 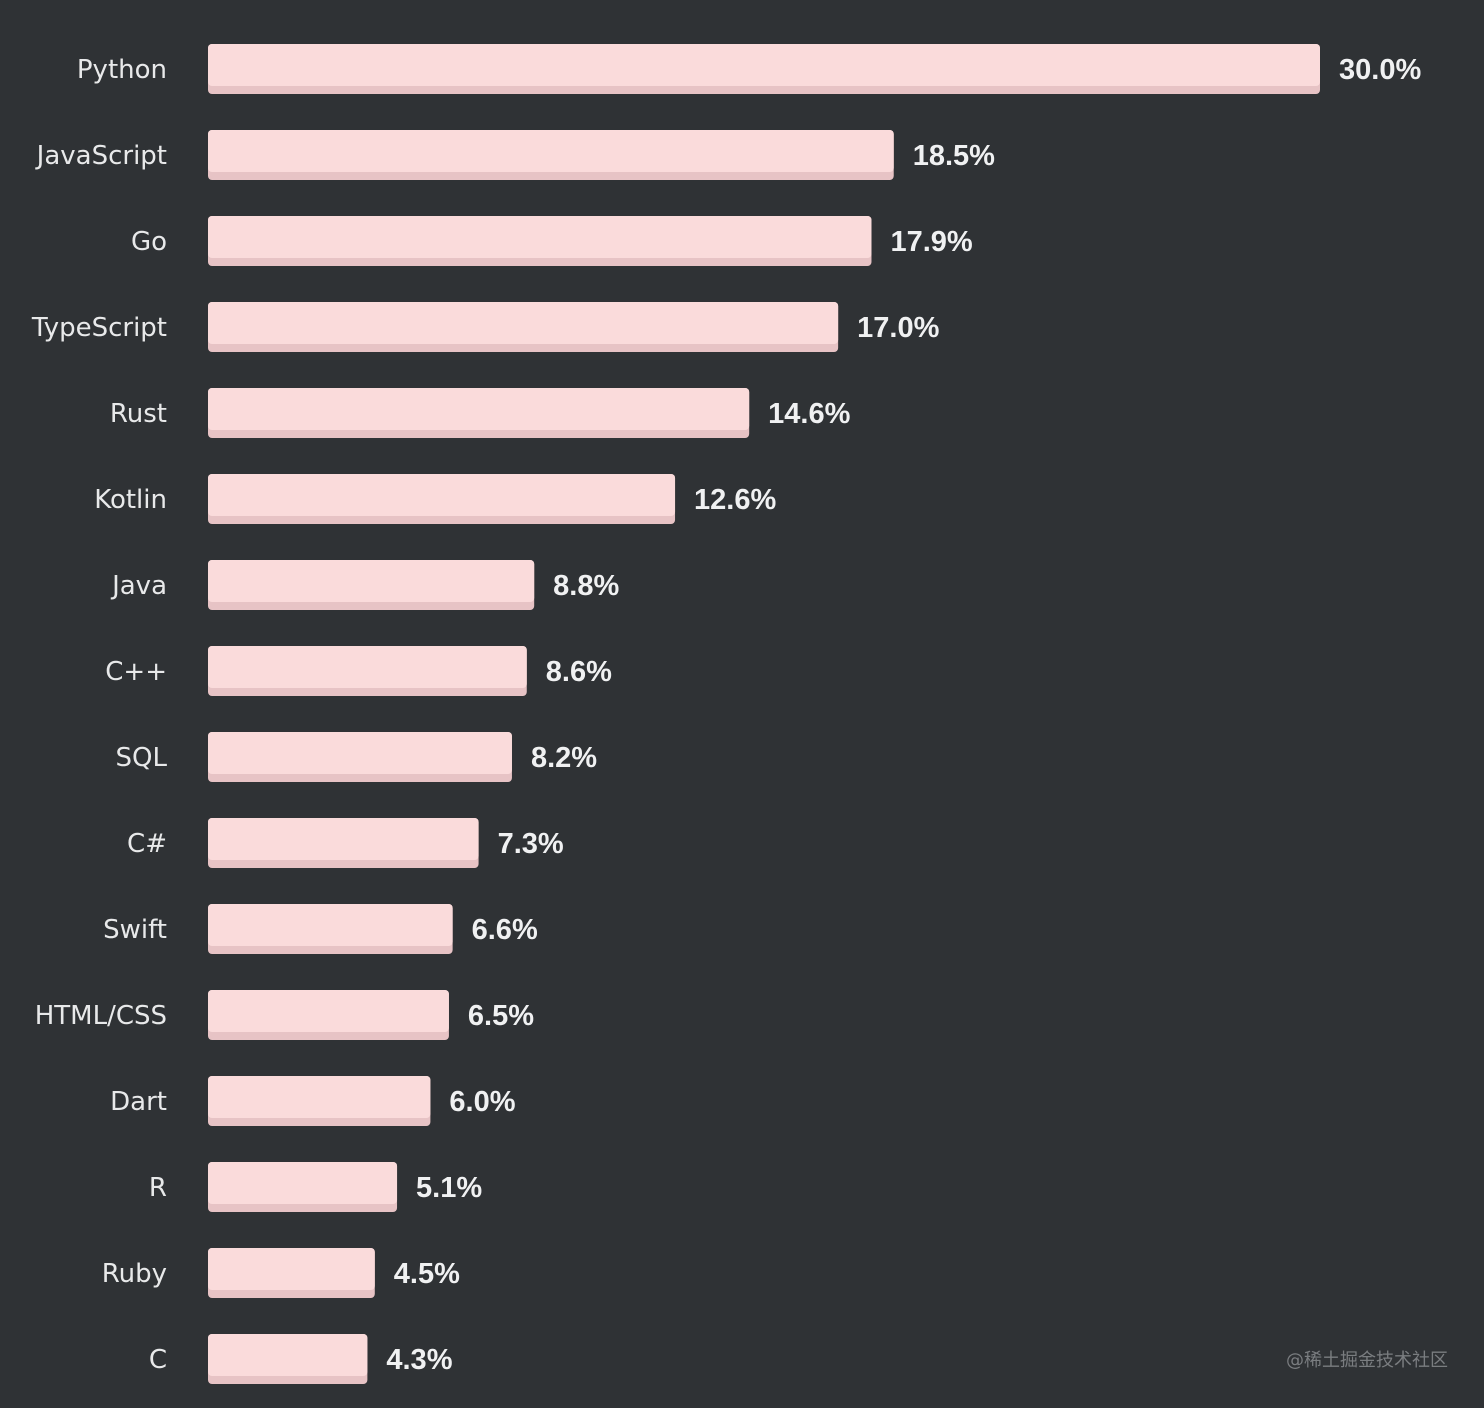 What do you see at coordinates (735, 500) in the screenshot?
I see `value-label: 12.6%` at bounding box center [735, 500].